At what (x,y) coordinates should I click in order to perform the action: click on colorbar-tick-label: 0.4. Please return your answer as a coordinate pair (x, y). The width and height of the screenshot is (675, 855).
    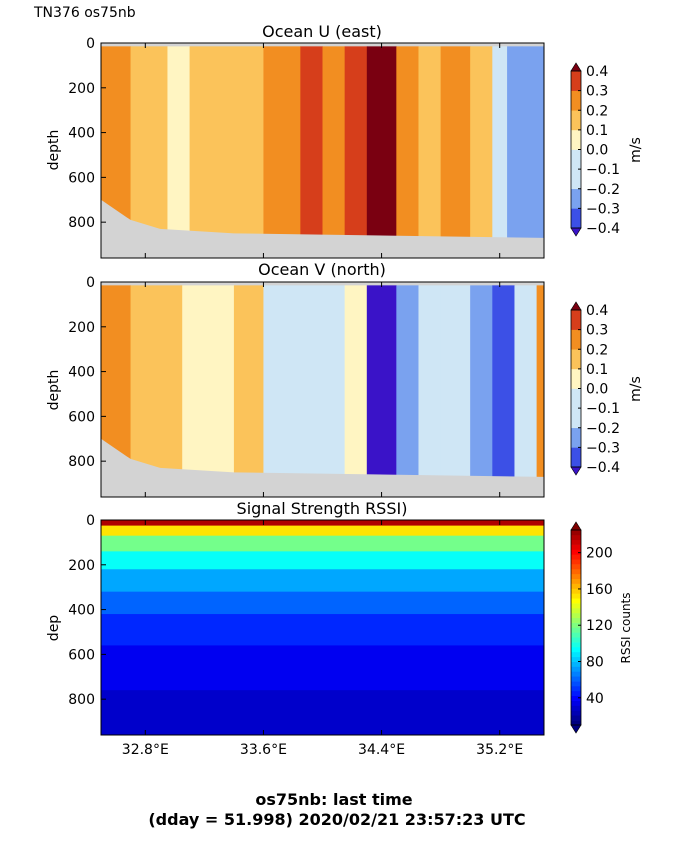
    Looking at the image, I should click on (597, 72).